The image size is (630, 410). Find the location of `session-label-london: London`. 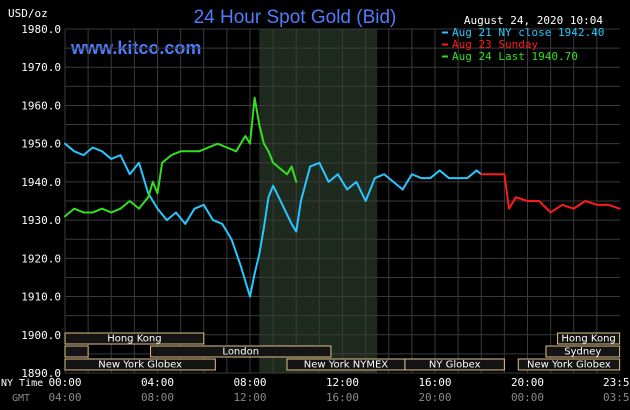

session-label-london: London is located at coordinates (240, 352).